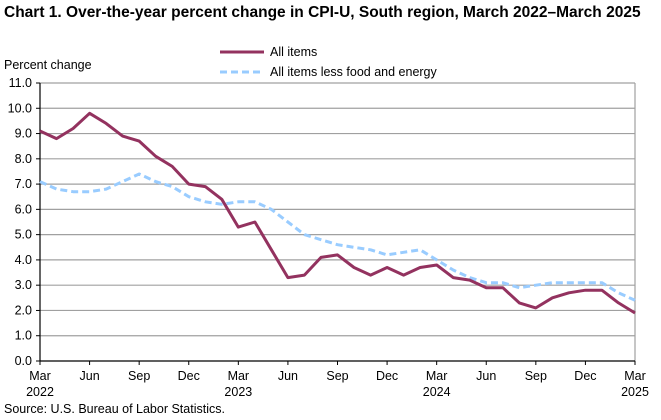 Image resolution: width=661 pixels, height=420 pixels. What do you see at coordinates (48, 65) in the screenshot?
I see `y-axis-label: Percent change` at bounding box center [48, 65].